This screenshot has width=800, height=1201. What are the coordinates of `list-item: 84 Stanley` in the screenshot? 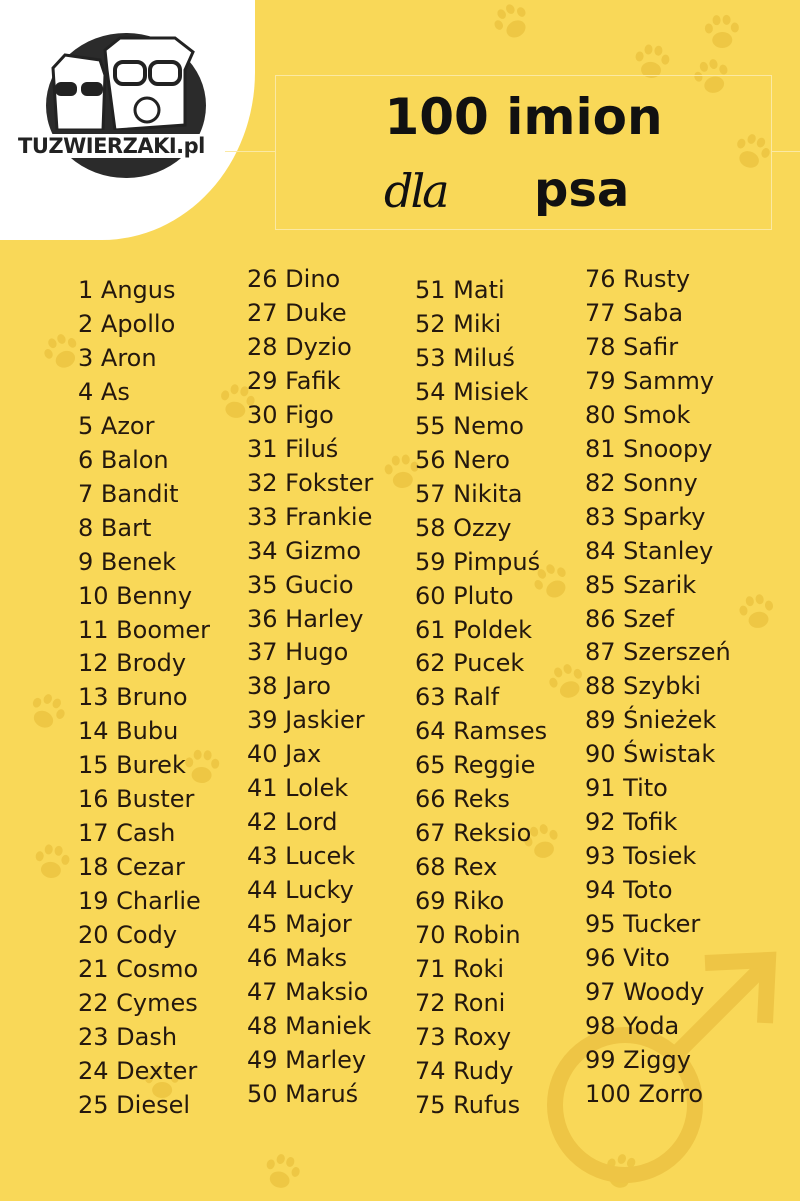 It's located at (649, 550).